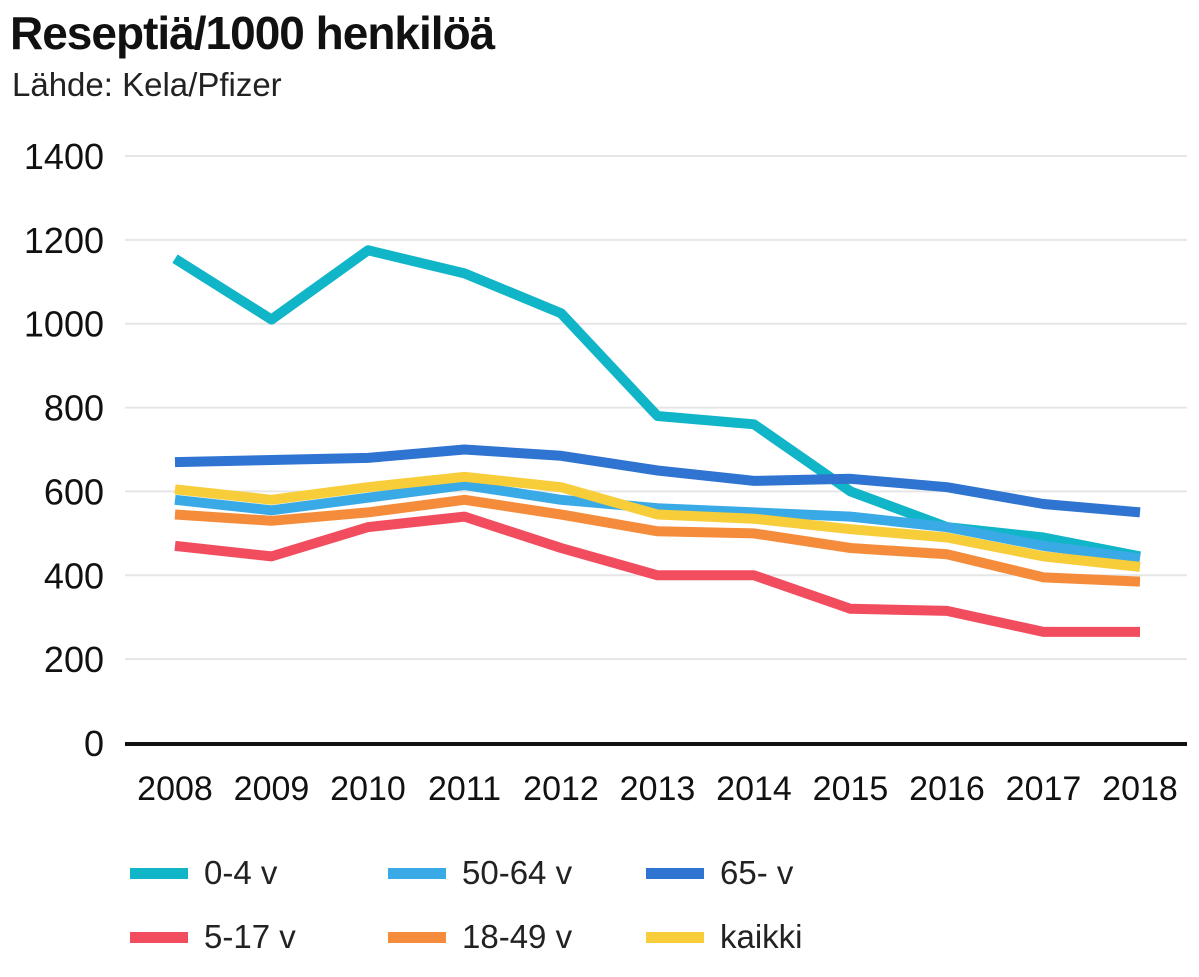 The height and width of the screenshot is (977, 1199). I want to click on legend-item: 5-17 v, so click(259, 937).